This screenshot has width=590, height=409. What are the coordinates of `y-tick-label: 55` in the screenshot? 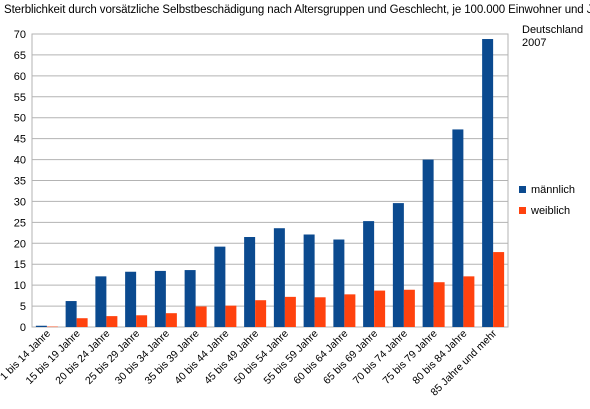 It's located at (20, 98).